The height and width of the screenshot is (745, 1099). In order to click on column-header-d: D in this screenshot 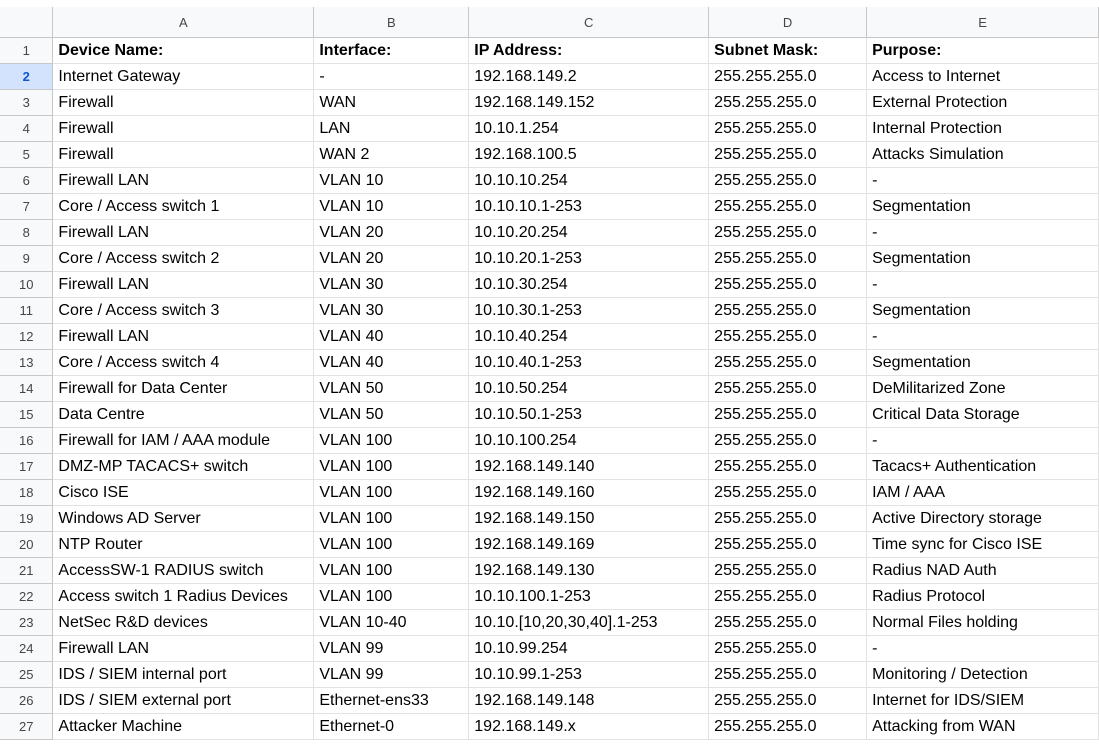, I will do `click(788, 22)`.